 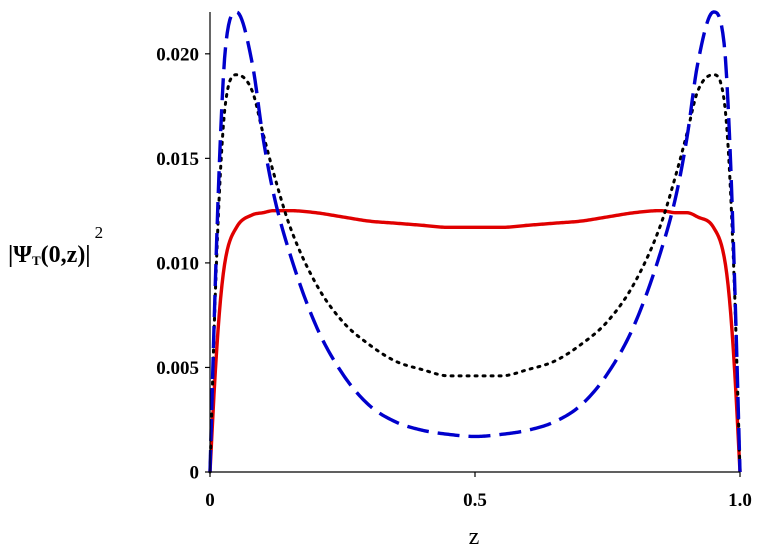 I want to click on y-tick-label: 0, so click(x=195, y=473).